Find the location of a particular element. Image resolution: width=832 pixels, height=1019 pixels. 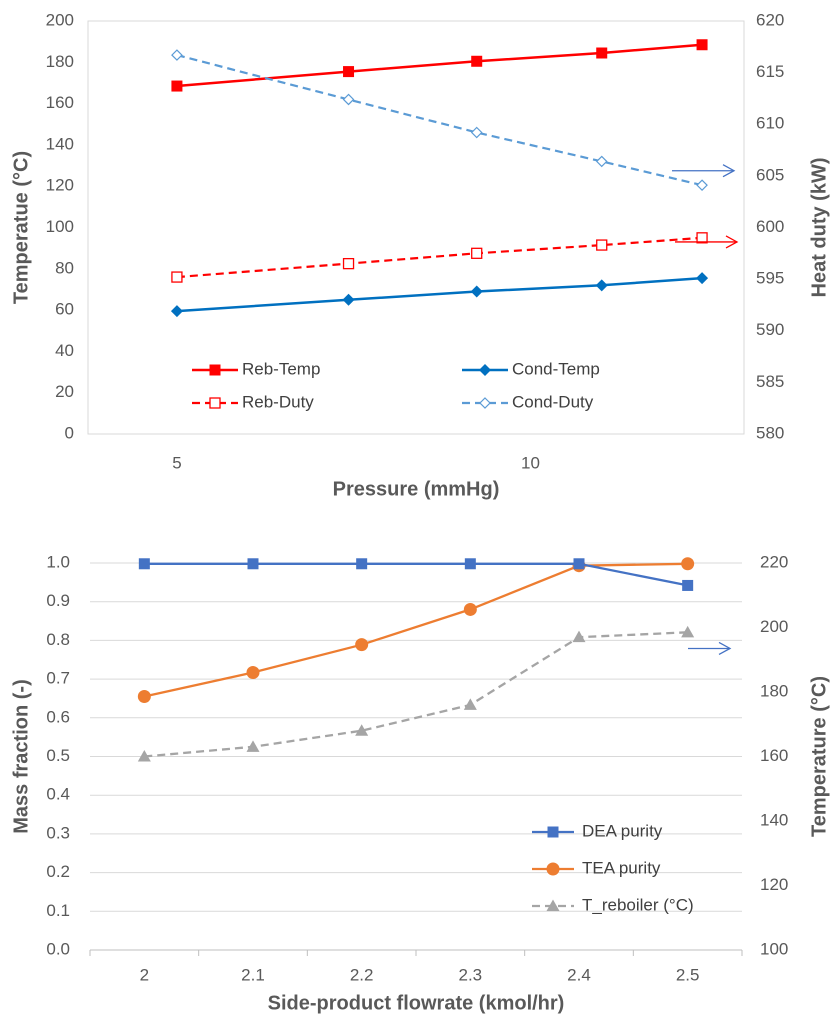

y-tick-label: 0.1 is located at coordinates (58, 910).